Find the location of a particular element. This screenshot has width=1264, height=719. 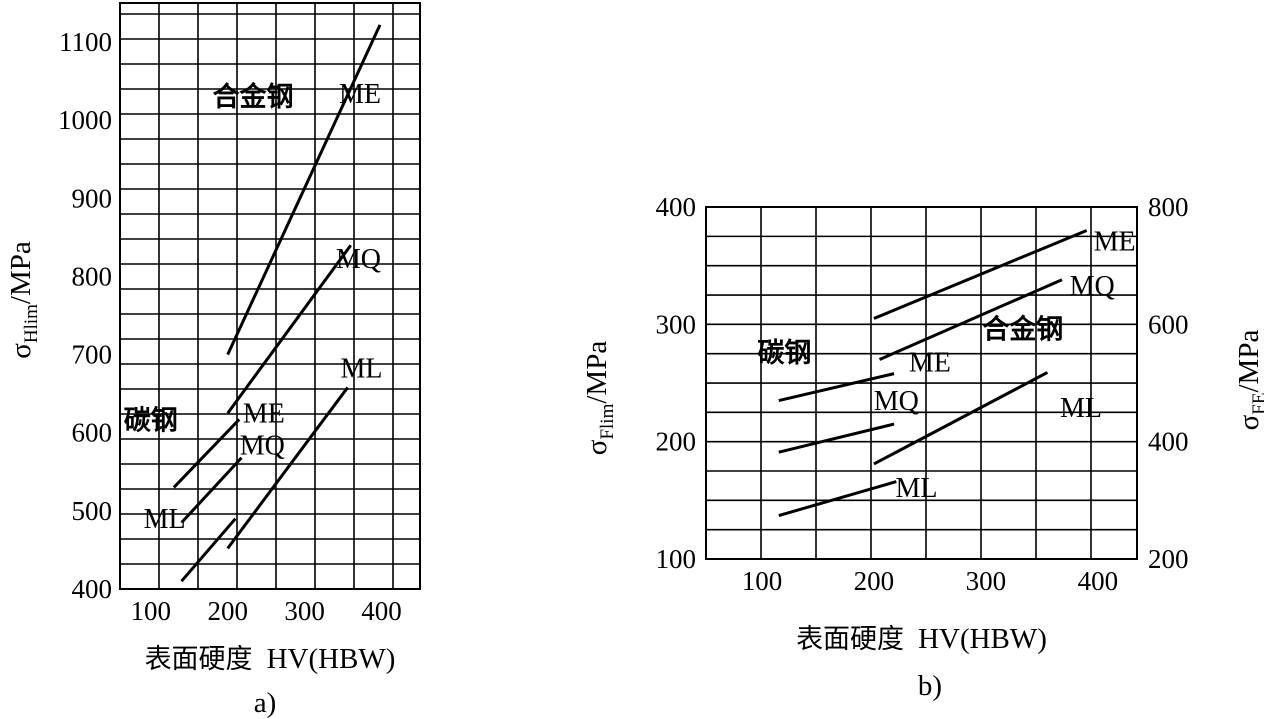

panel-label: a) is located at coordinates (265, 703).